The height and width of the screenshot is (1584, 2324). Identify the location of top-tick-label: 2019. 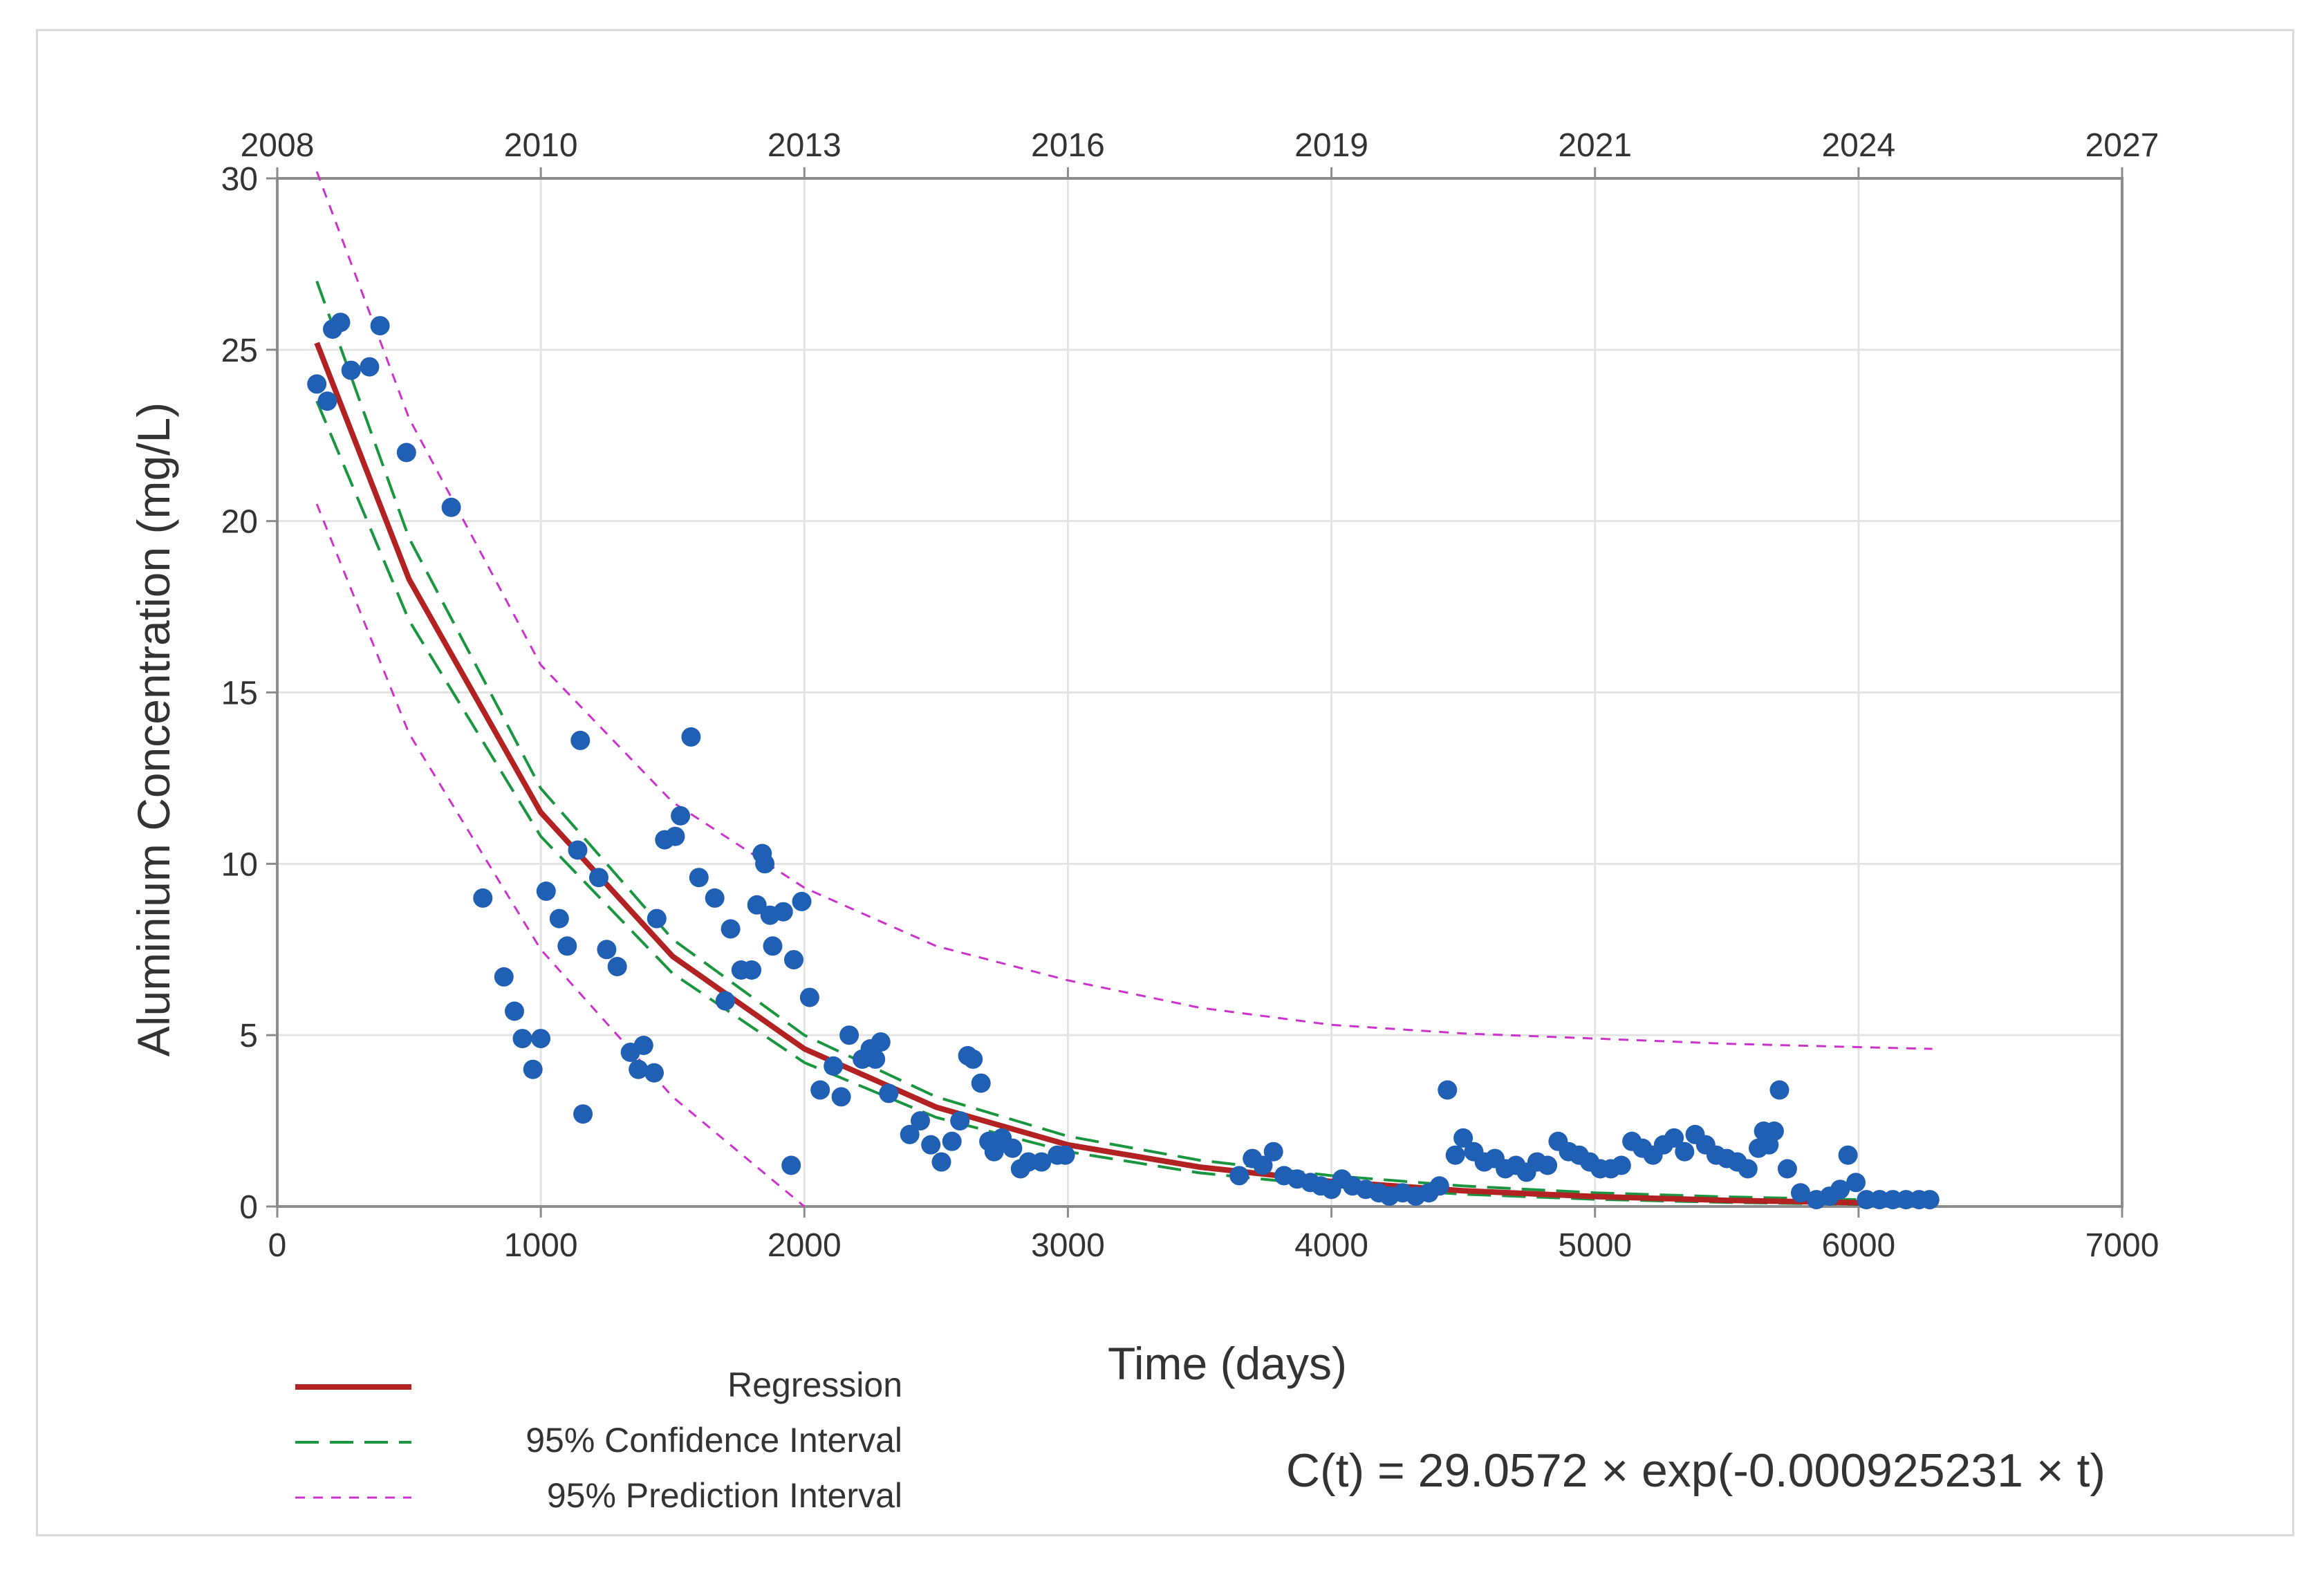
(1331, 145).